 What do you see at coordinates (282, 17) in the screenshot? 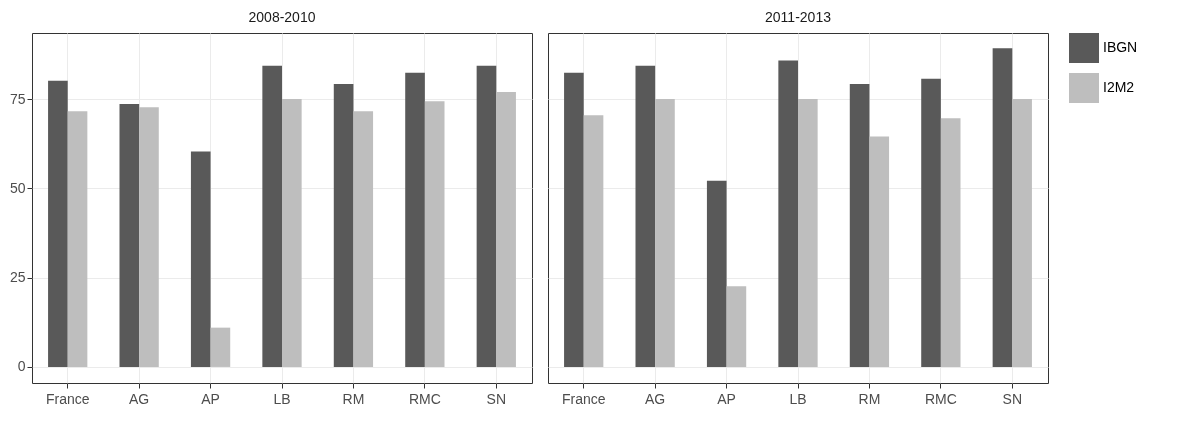
I see `chart-title: 2008-2010` at bounding box center [282, 17].